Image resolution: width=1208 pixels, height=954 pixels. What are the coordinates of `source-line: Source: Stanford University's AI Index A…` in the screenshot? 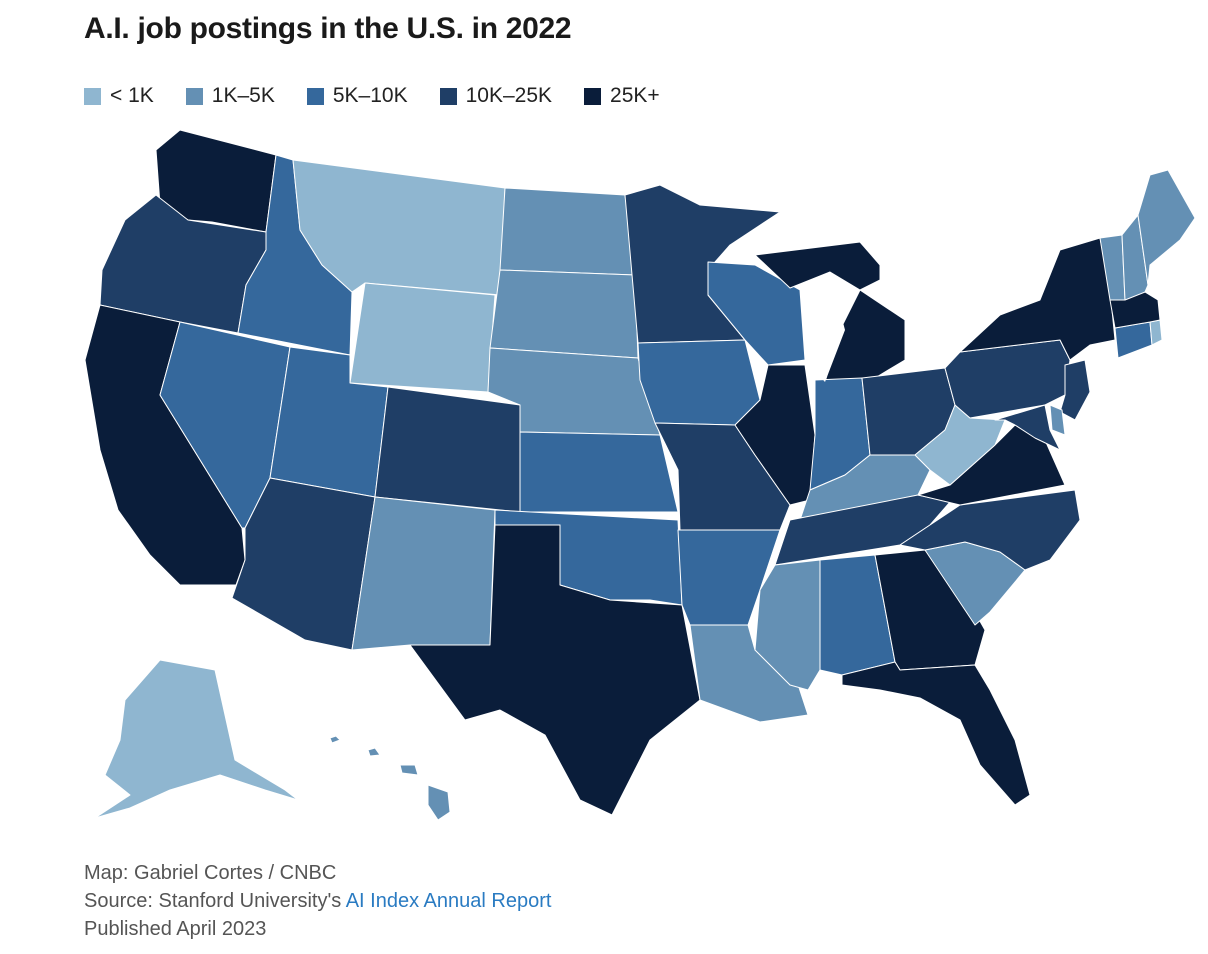 It's located at (317, 901).